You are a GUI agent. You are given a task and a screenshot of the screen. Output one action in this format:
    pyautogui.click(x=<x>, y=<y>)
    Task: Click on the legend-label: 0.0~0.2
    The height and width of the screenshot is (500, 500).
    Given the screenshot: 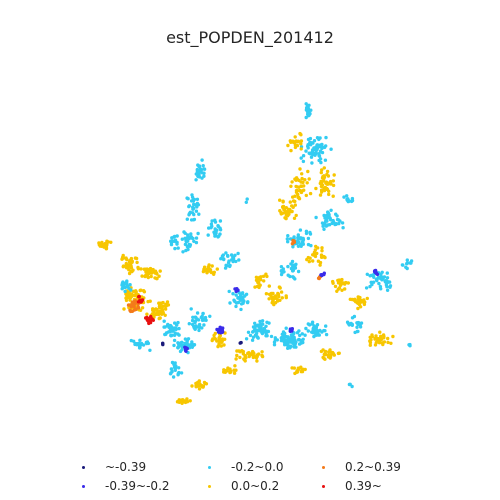 What is the action you would take?
    pyautogui.click(x=255, y=486)
    